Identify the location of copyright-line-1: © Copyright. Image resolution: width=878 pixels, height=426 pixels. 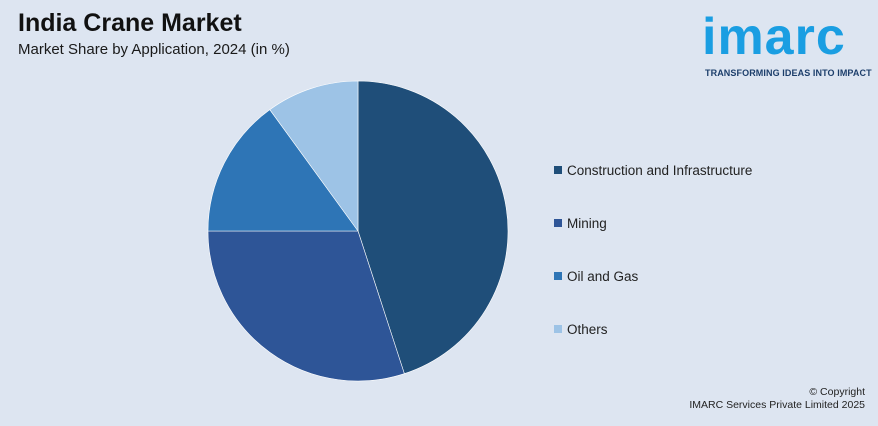
(837, 392).